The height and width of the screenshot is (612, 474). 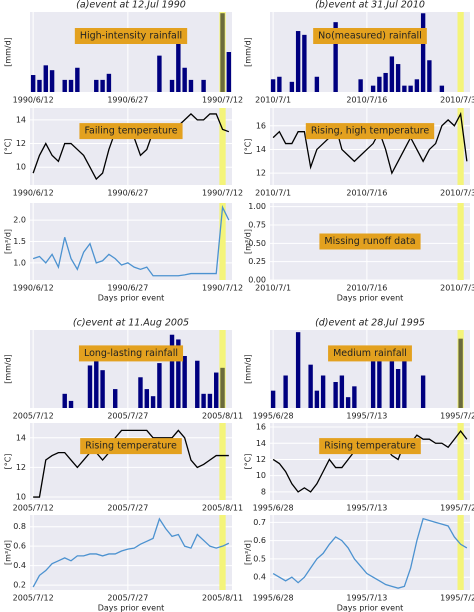 I want to click on annotation: Medium rainfall, so click(x=370, y=353).